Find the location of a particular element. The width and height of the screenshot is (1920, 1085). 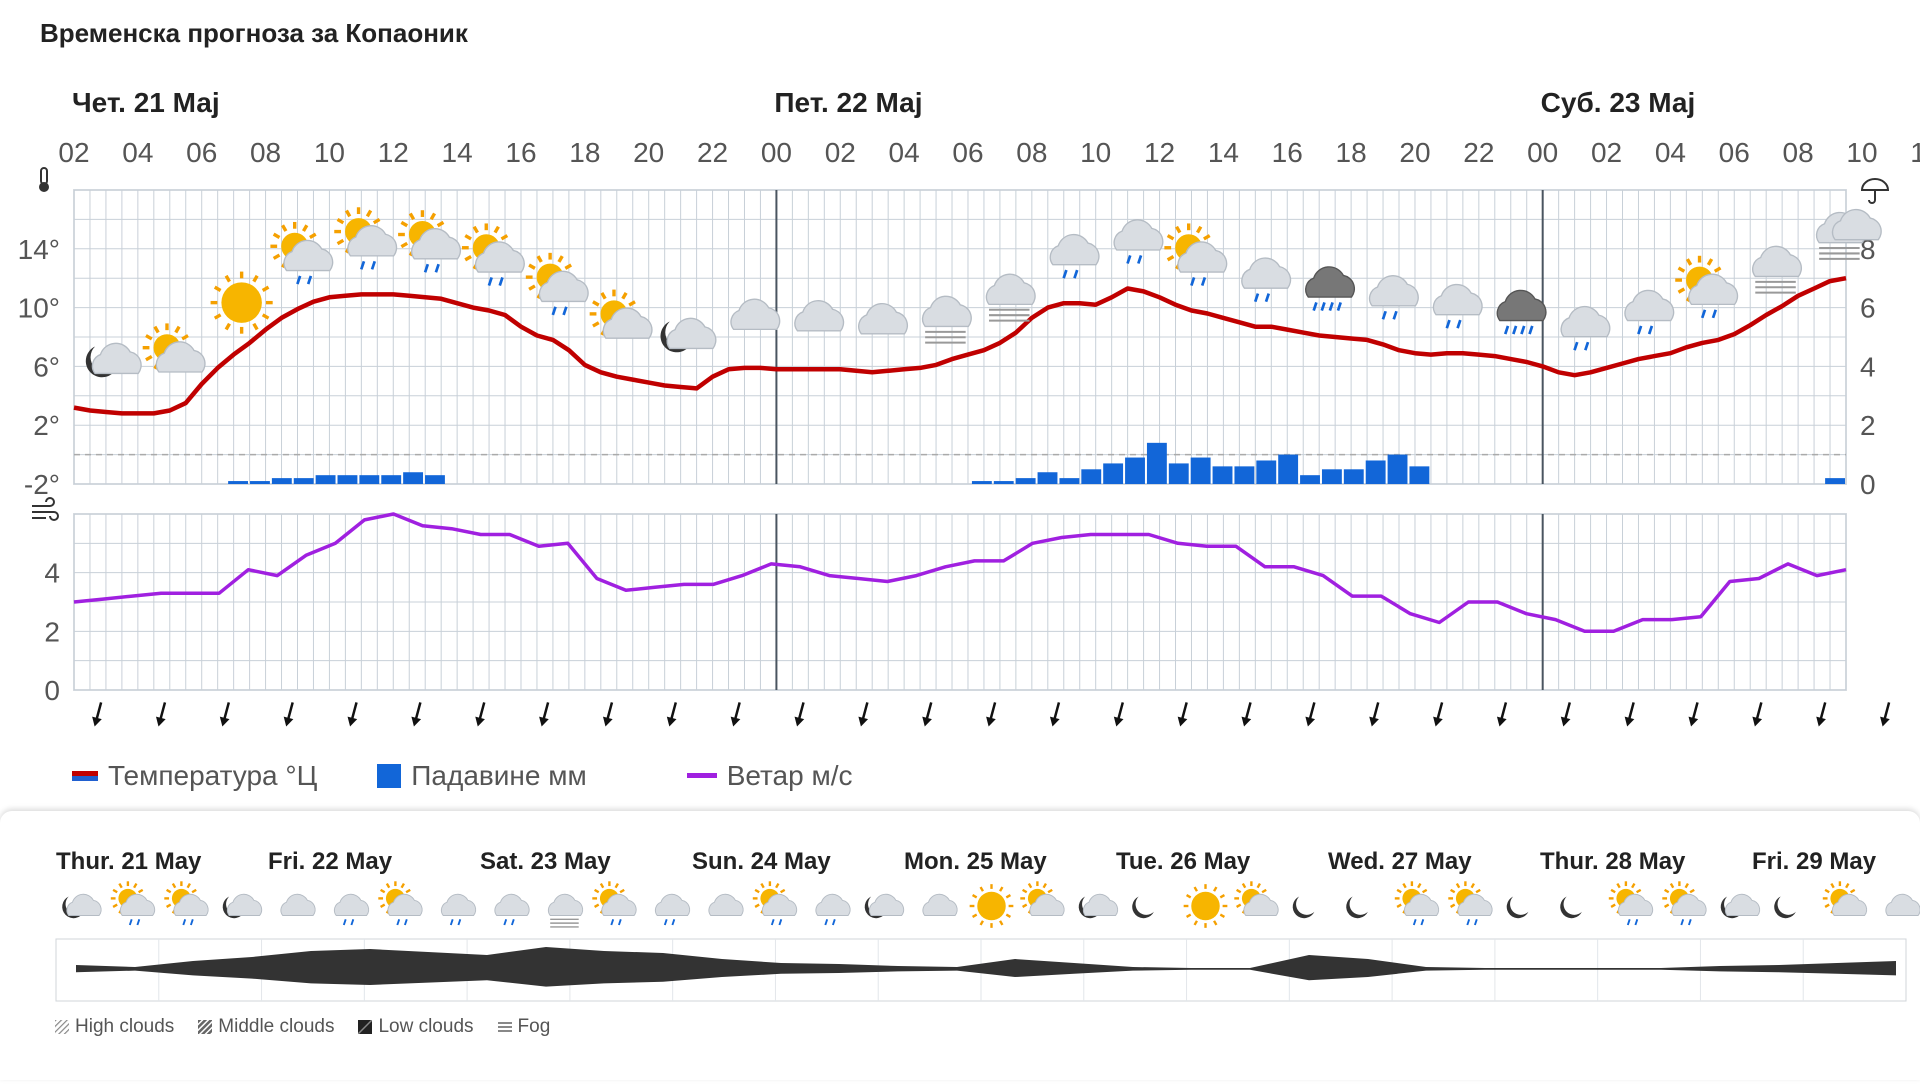

temperature-tick-label: 14° is located at coordinates (39, 249).